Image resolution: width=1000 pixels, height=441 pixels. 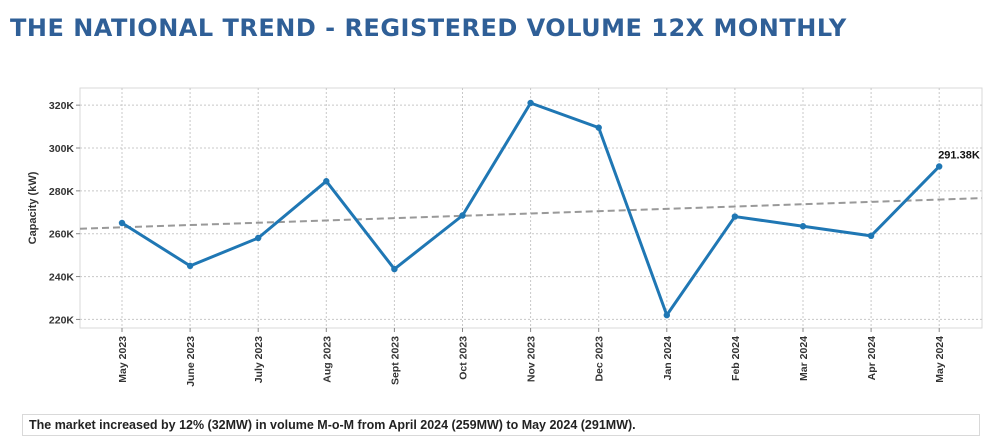 I want to click on trendline, so click(x=531, y=213).